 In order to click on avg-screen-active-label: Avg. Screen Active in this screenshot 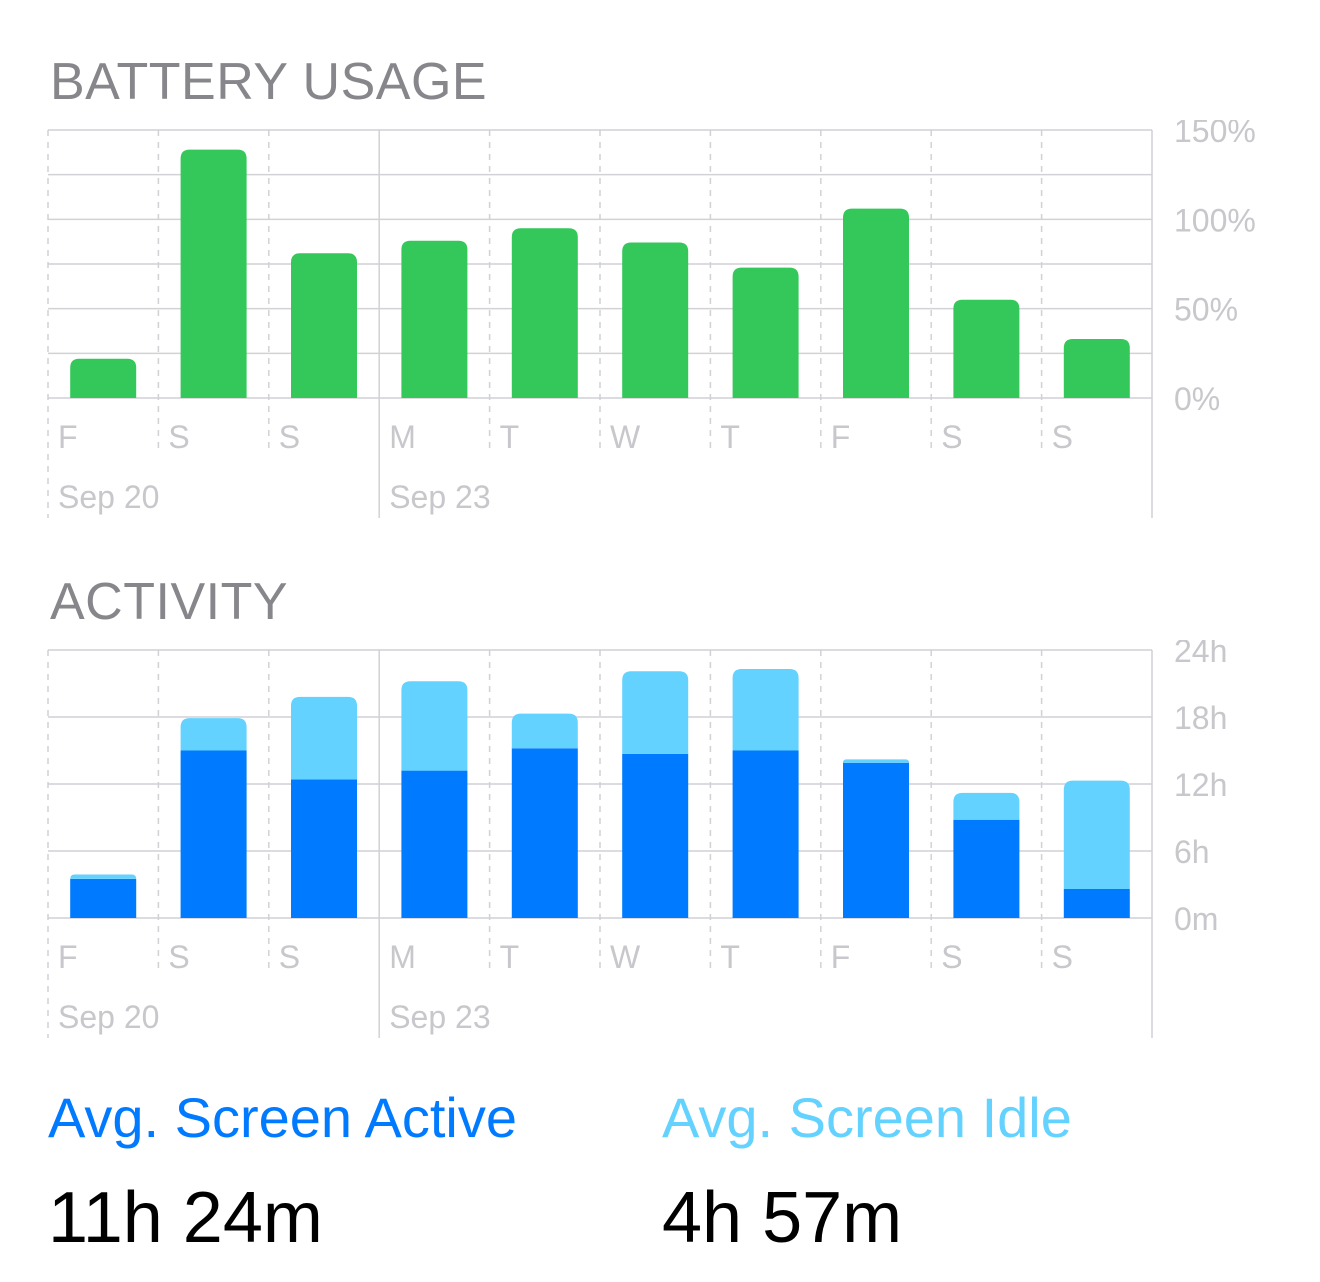, I will do `click(282, 1117)`.